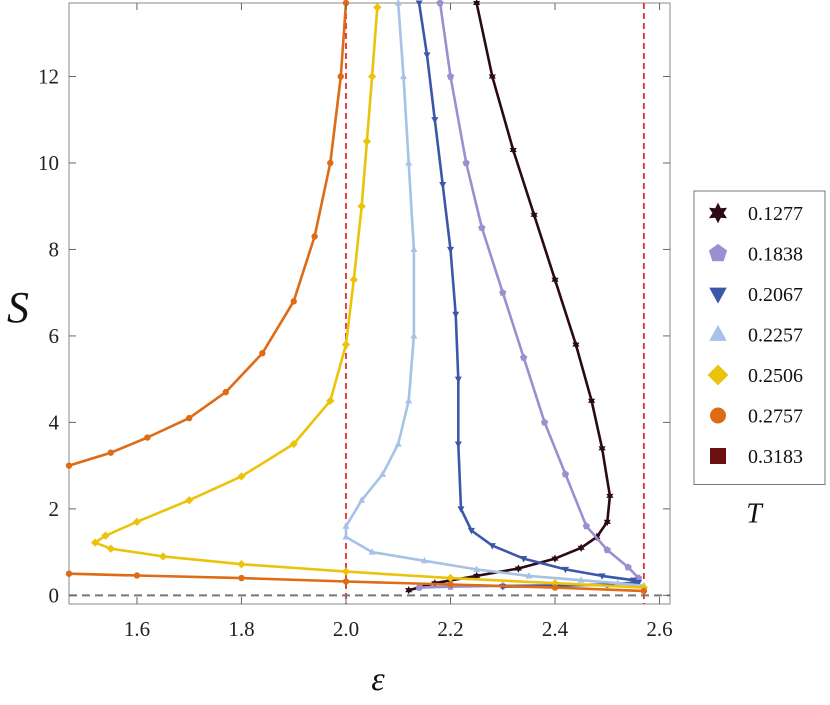 This screenshot has height=705, width=830. I want to click on legend-label: 0.2757, so click(775, 417).